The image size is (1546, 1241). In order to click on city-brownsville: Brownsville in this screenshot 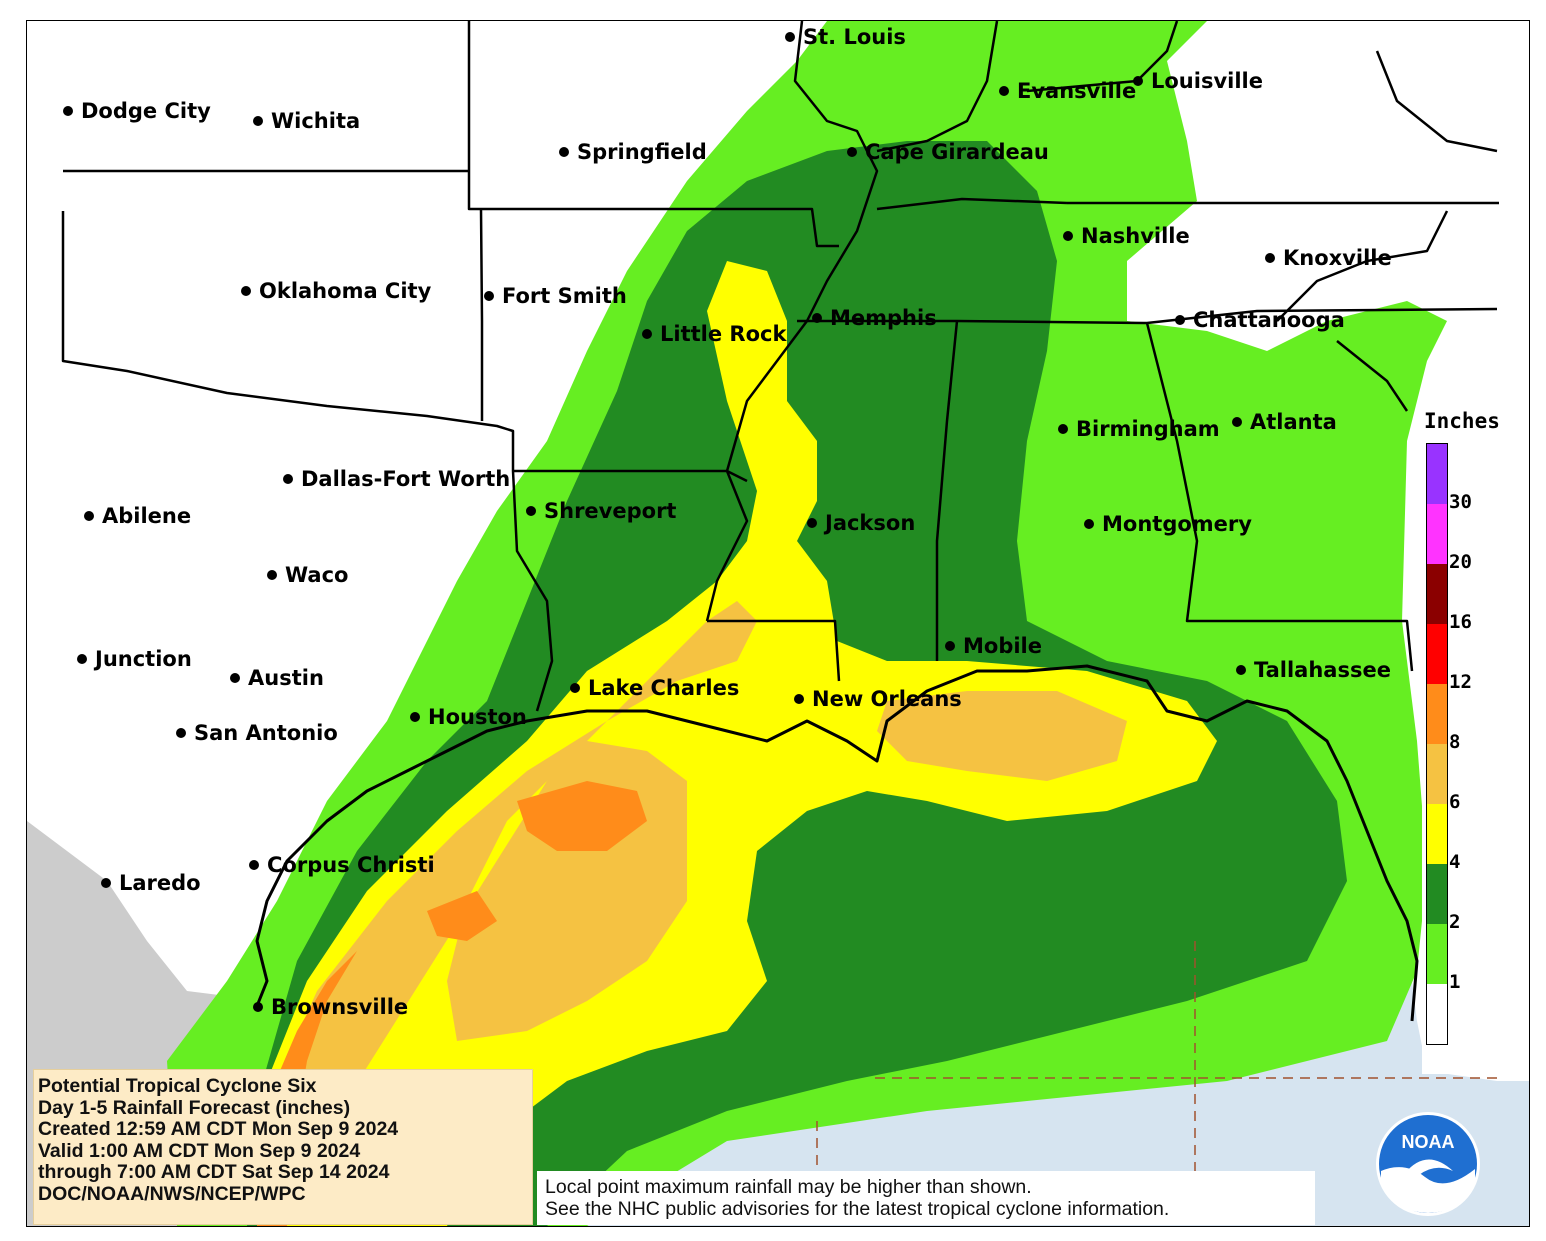, I will do `click(330, 1007)`.